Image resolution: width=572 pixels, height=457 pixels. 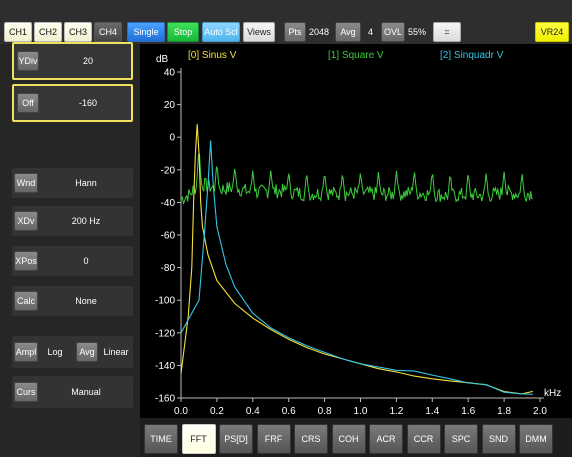 I want to click on x-tick-label: 0.8, so click(x=325, y=411).